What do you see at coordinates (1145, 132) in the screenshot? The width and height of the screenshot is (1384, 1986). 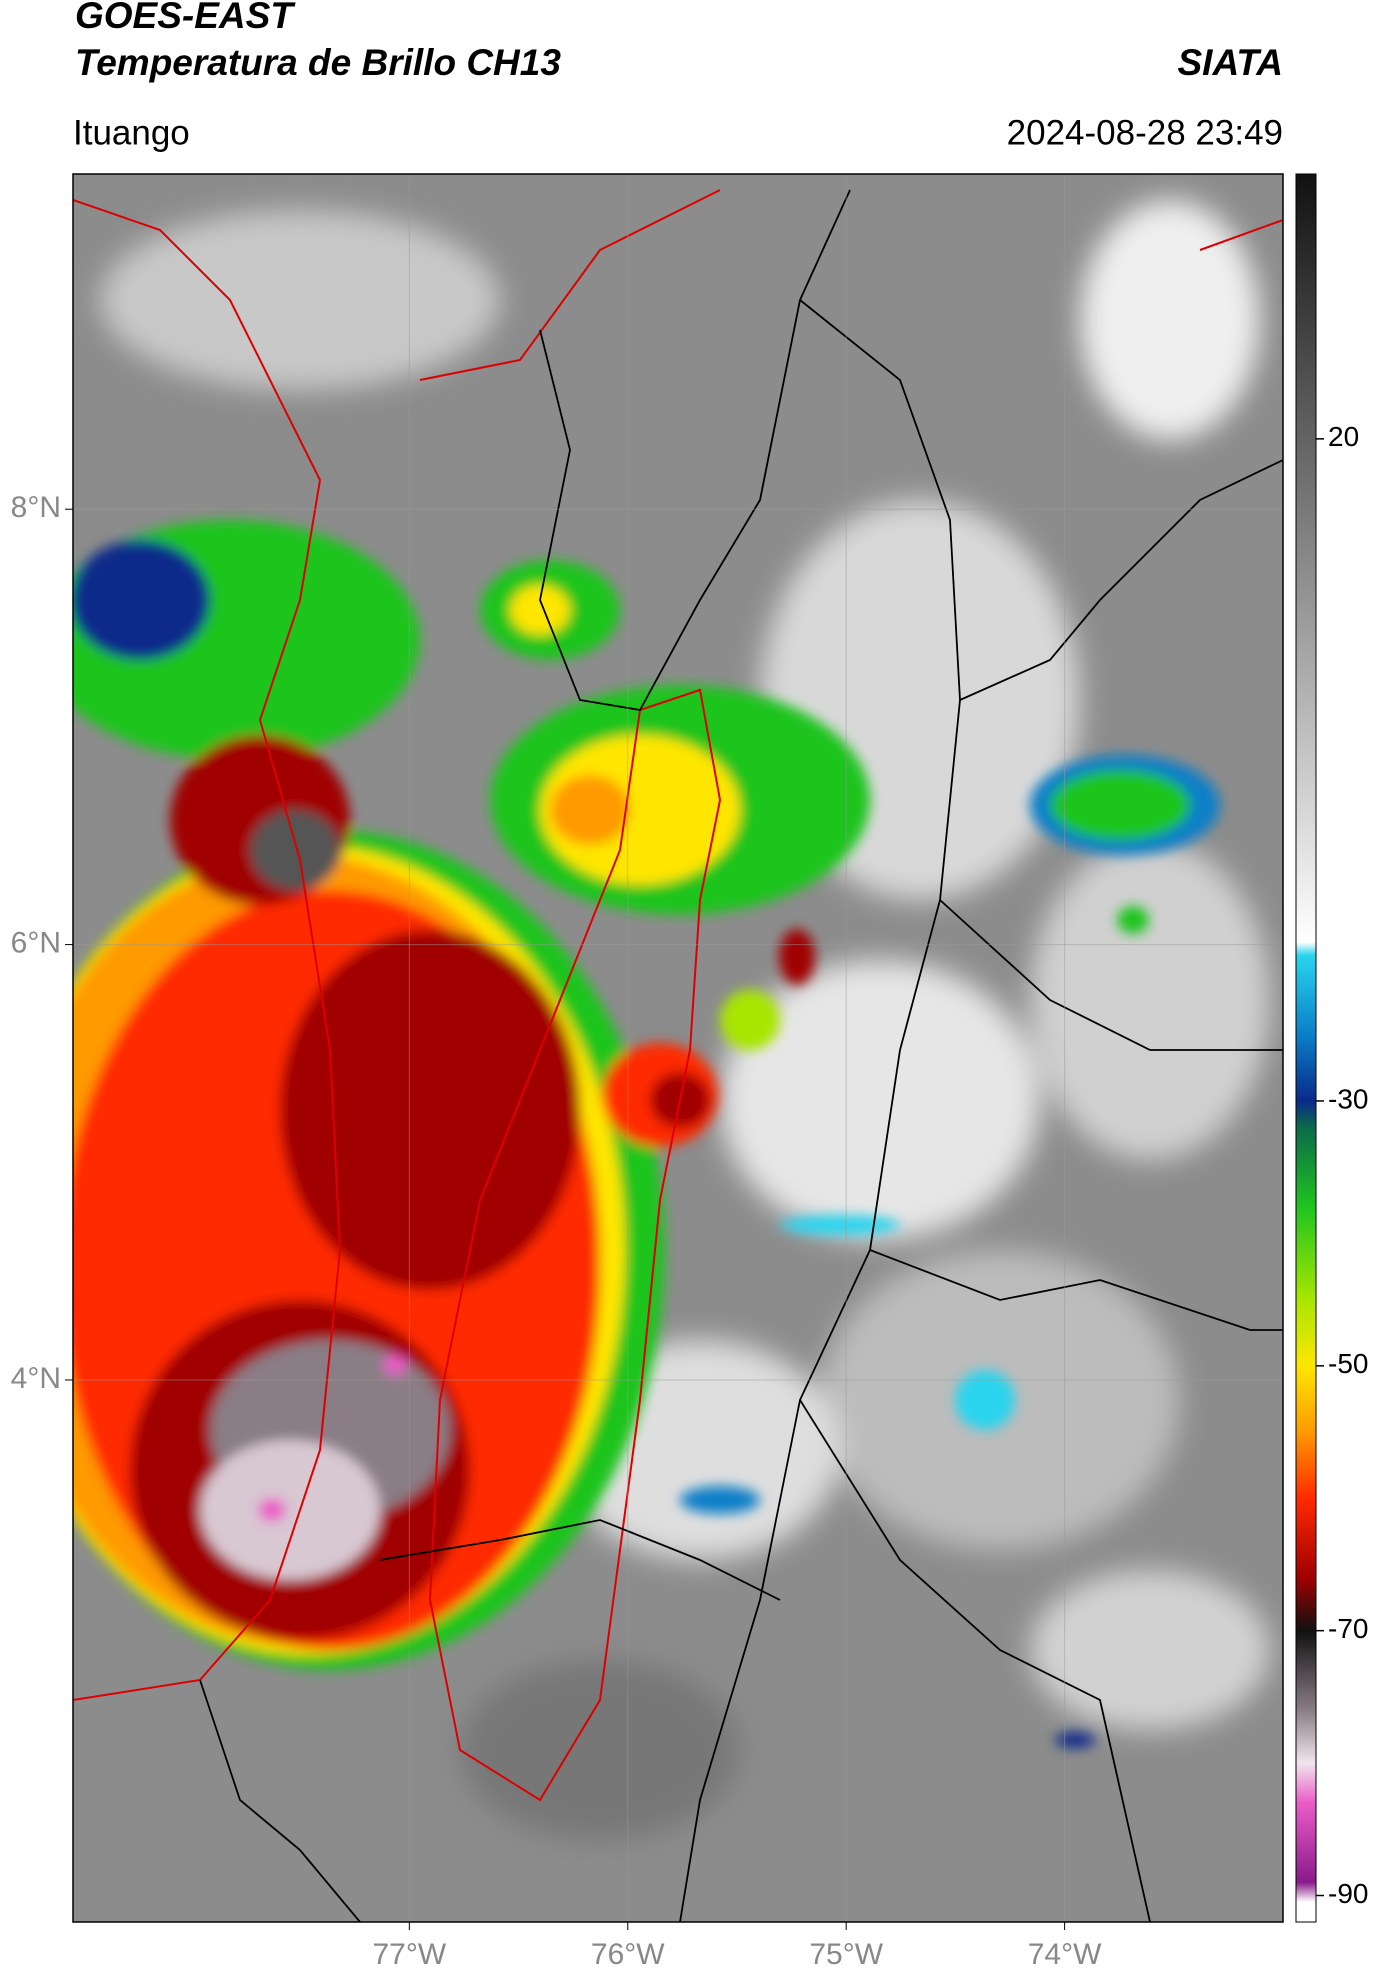 I see `datetime: 2024-08-28 23:49` at bounding box center [1145, 132].